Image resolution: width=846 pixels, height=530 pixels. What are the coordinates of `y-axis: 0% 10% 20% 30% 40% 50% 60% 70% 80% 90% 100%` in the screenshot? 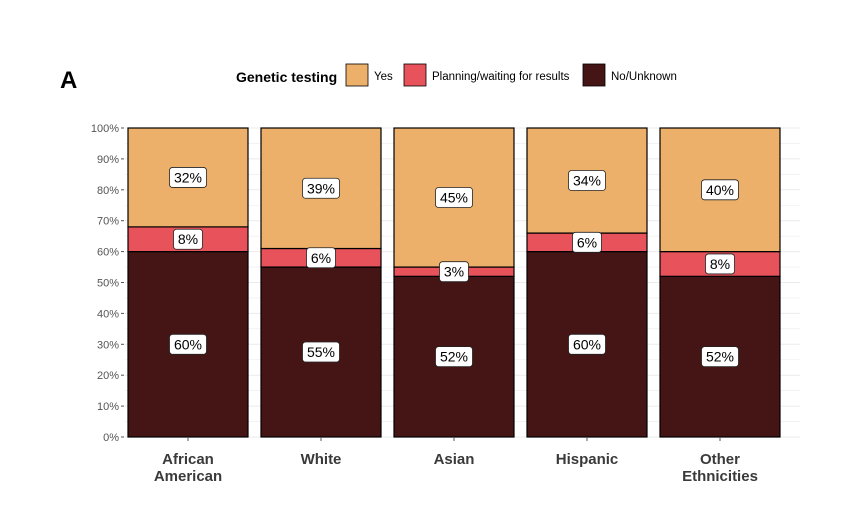 It's located at (107, 283).